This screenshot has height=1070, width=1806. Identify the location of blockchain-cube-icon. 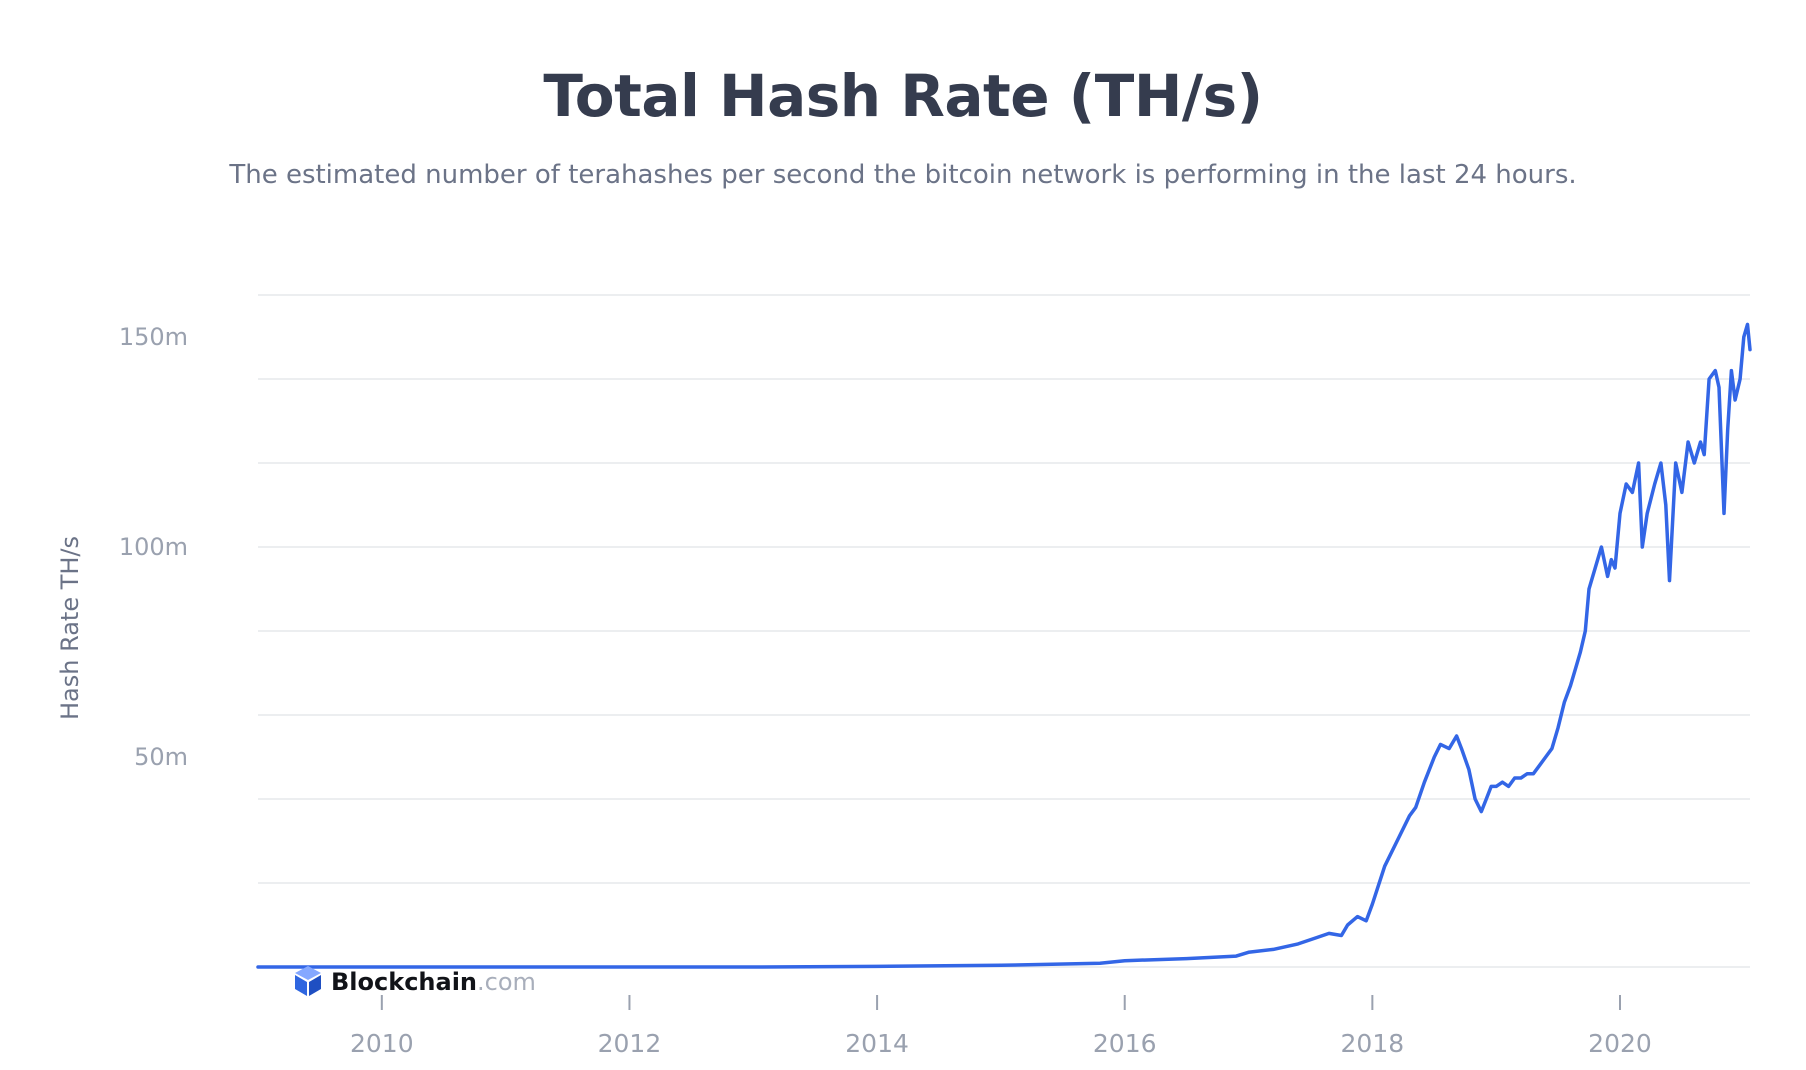
(308, 981).